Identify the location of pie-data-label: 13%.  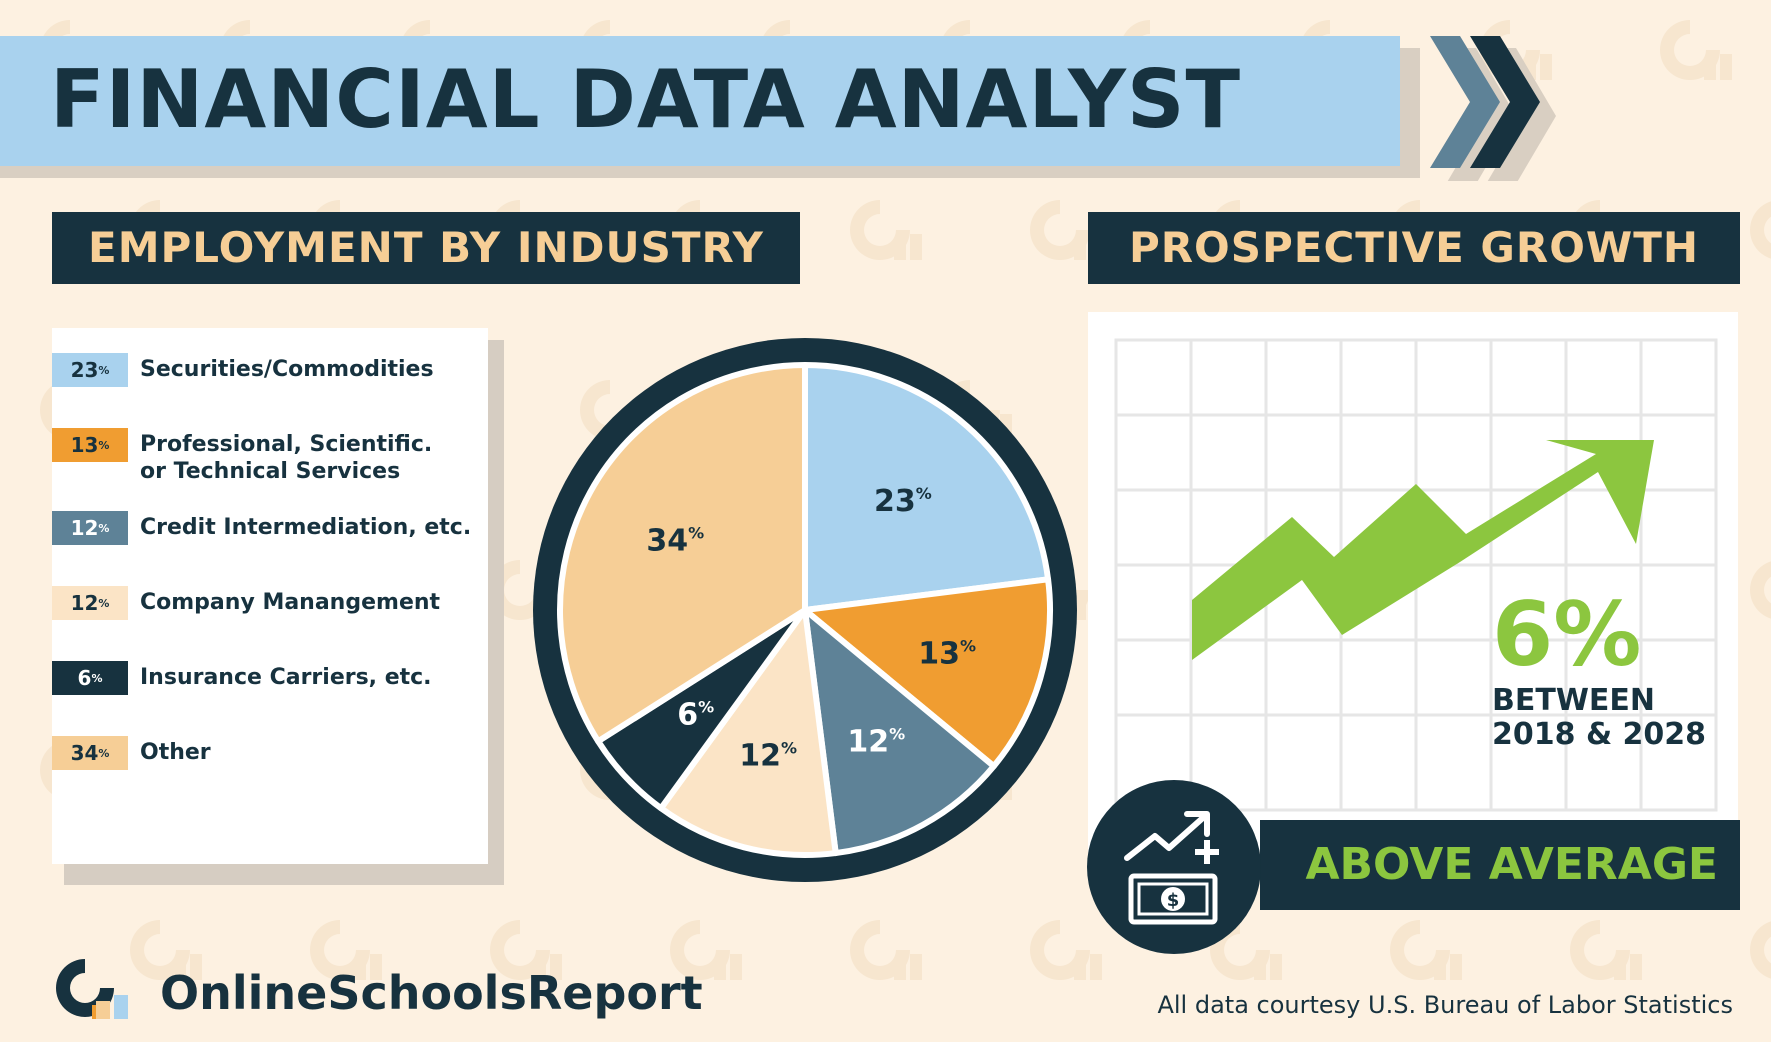
(947, 653).